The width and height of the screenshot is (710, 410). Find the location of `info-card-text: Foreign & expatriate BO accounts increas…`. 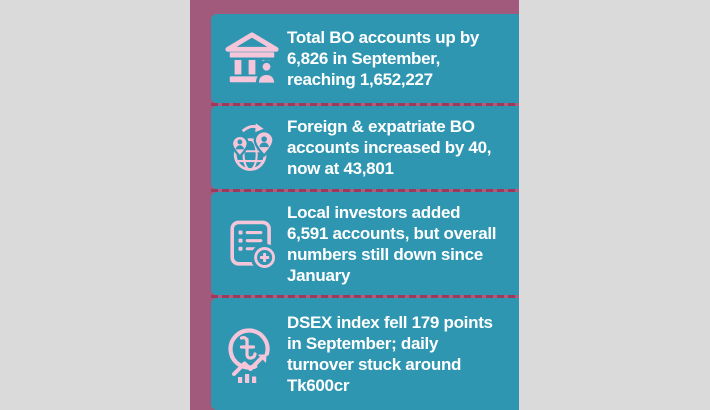

info-card-text: Foreign & expatriate BO accounts increas… is located at coordinates (389, 147).